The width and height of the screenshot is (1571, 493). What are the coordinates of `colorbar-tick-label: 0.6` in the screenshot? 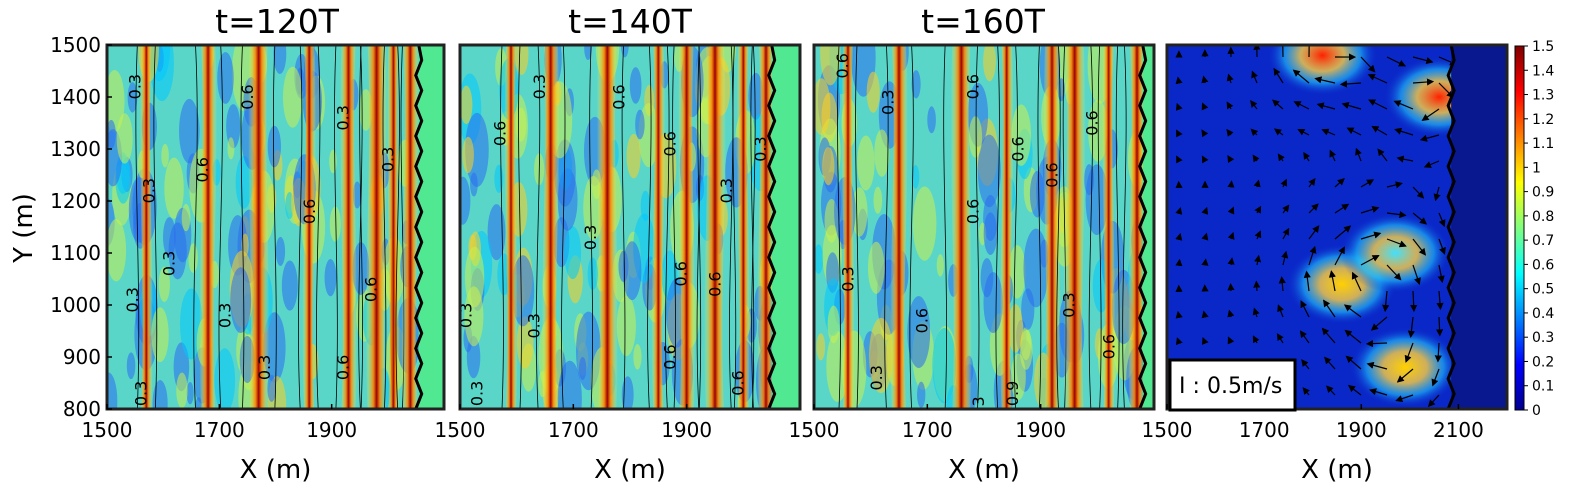 It's located at (1543, 265).